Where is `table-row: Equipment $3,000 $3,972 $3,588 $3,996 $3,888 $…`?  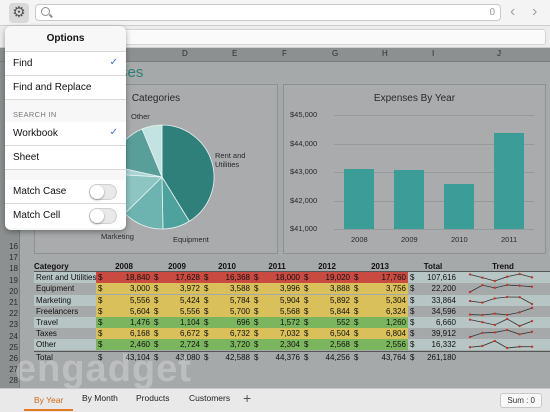
table-row: Equipment $3,000 $3,972 $3,588 $3,996 $3,888 $… is located at coordinates (292, 289).